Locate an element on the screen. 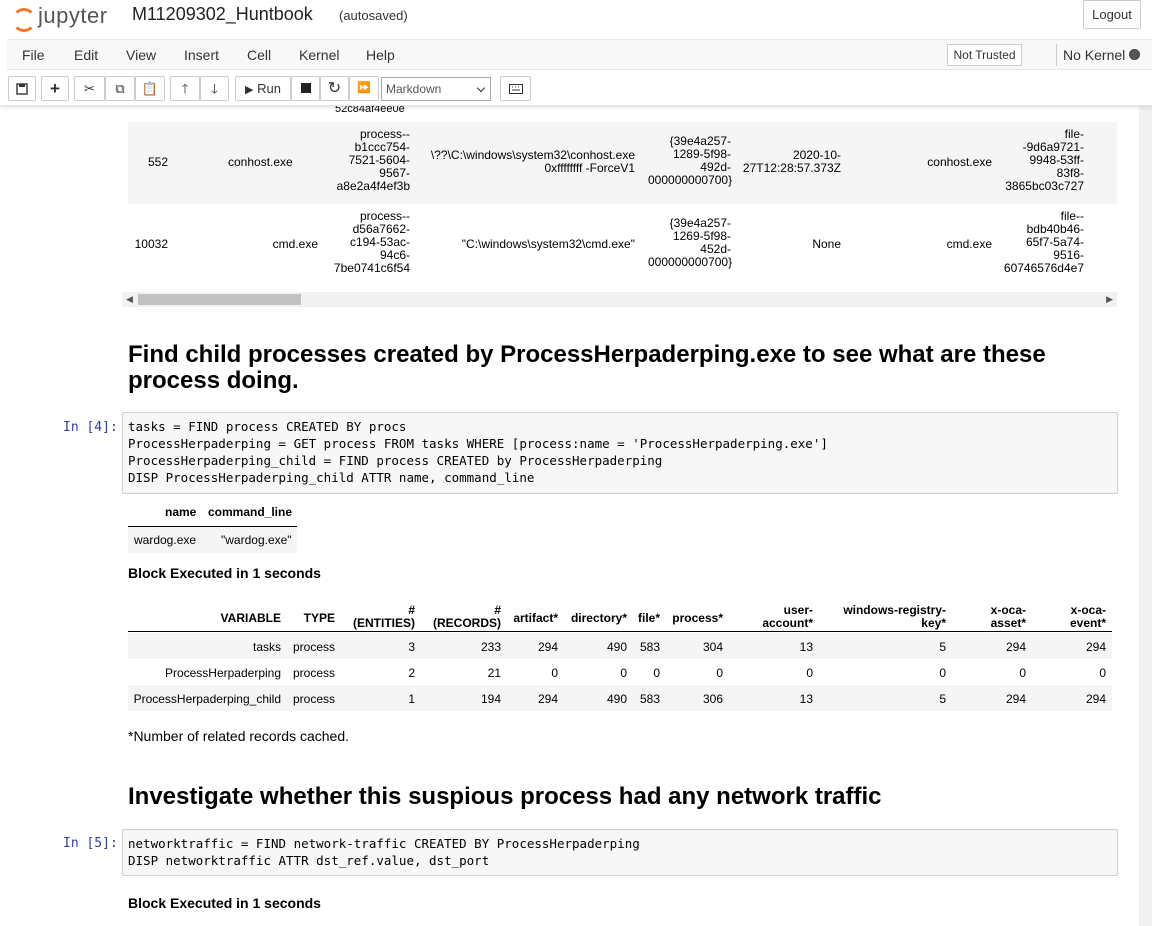 The image size is (1152, 926). play-icon: ▶ is located at coordinates (249, 90).